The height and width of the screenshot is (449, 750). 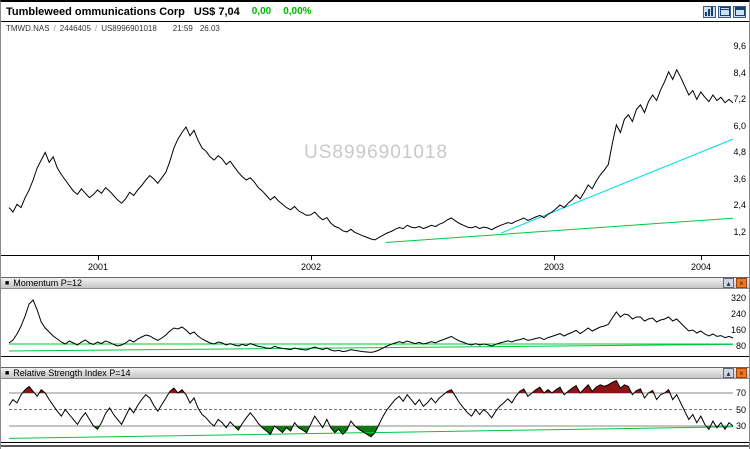 What do you see at coordinates (95, 11) in the screenshot?
I see `instrument-name: Tumbleweed ommunications Corp` at bounding box center [95, 11].